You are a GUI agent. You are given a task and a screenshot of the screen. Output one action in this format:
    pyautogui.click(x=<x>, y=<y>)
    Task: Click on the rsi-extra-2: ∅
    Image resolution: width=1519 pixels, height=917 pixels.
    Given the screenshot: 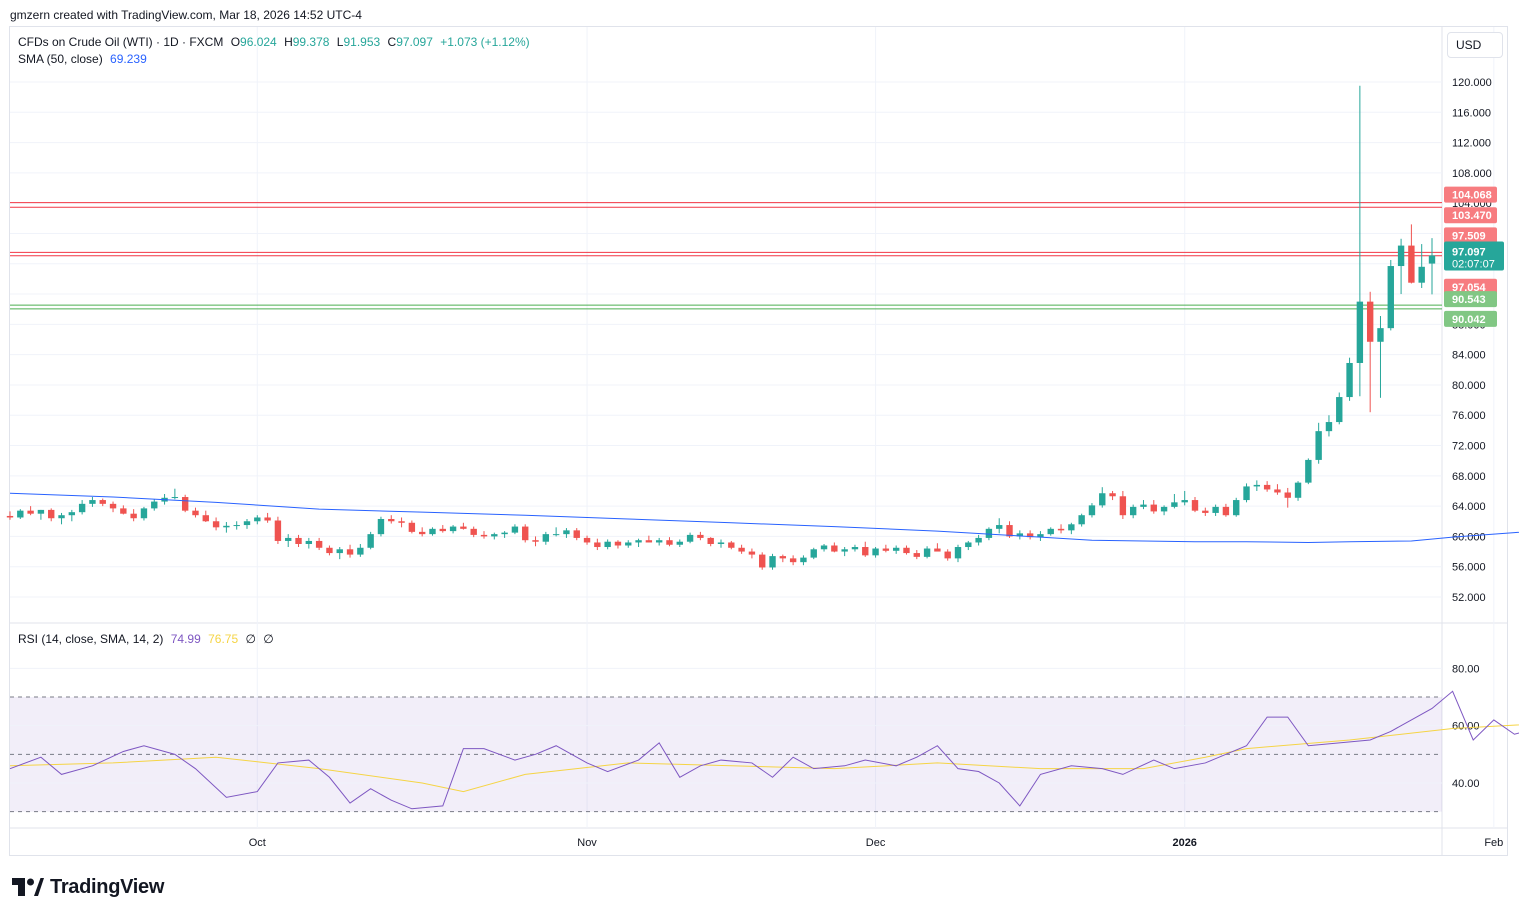 What is the action you would take?
    pyautogui.click(x=268, y=639)
    